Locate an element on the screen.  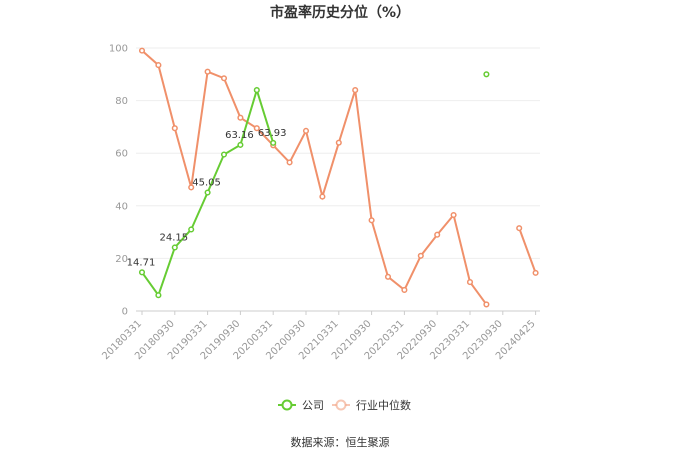
data-label: 63.16 is located at coordinates (239, 135).